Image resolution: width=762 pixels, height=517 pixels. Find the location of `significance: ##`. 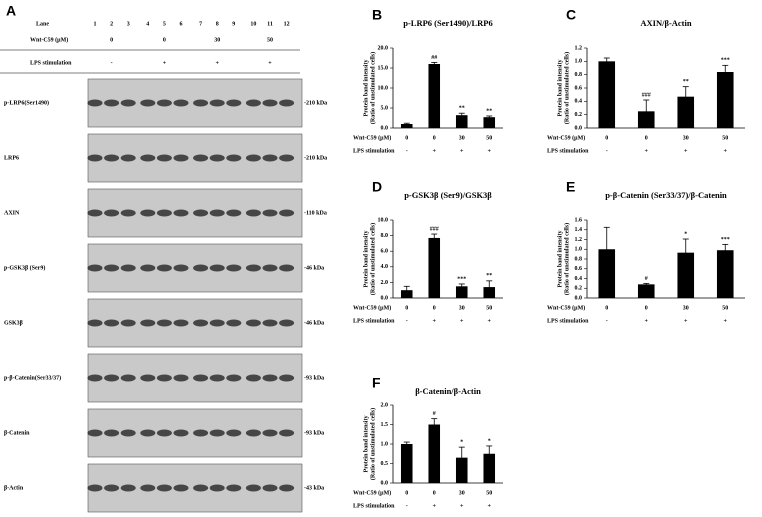

significance: ## is located at coordinates (434, 58).